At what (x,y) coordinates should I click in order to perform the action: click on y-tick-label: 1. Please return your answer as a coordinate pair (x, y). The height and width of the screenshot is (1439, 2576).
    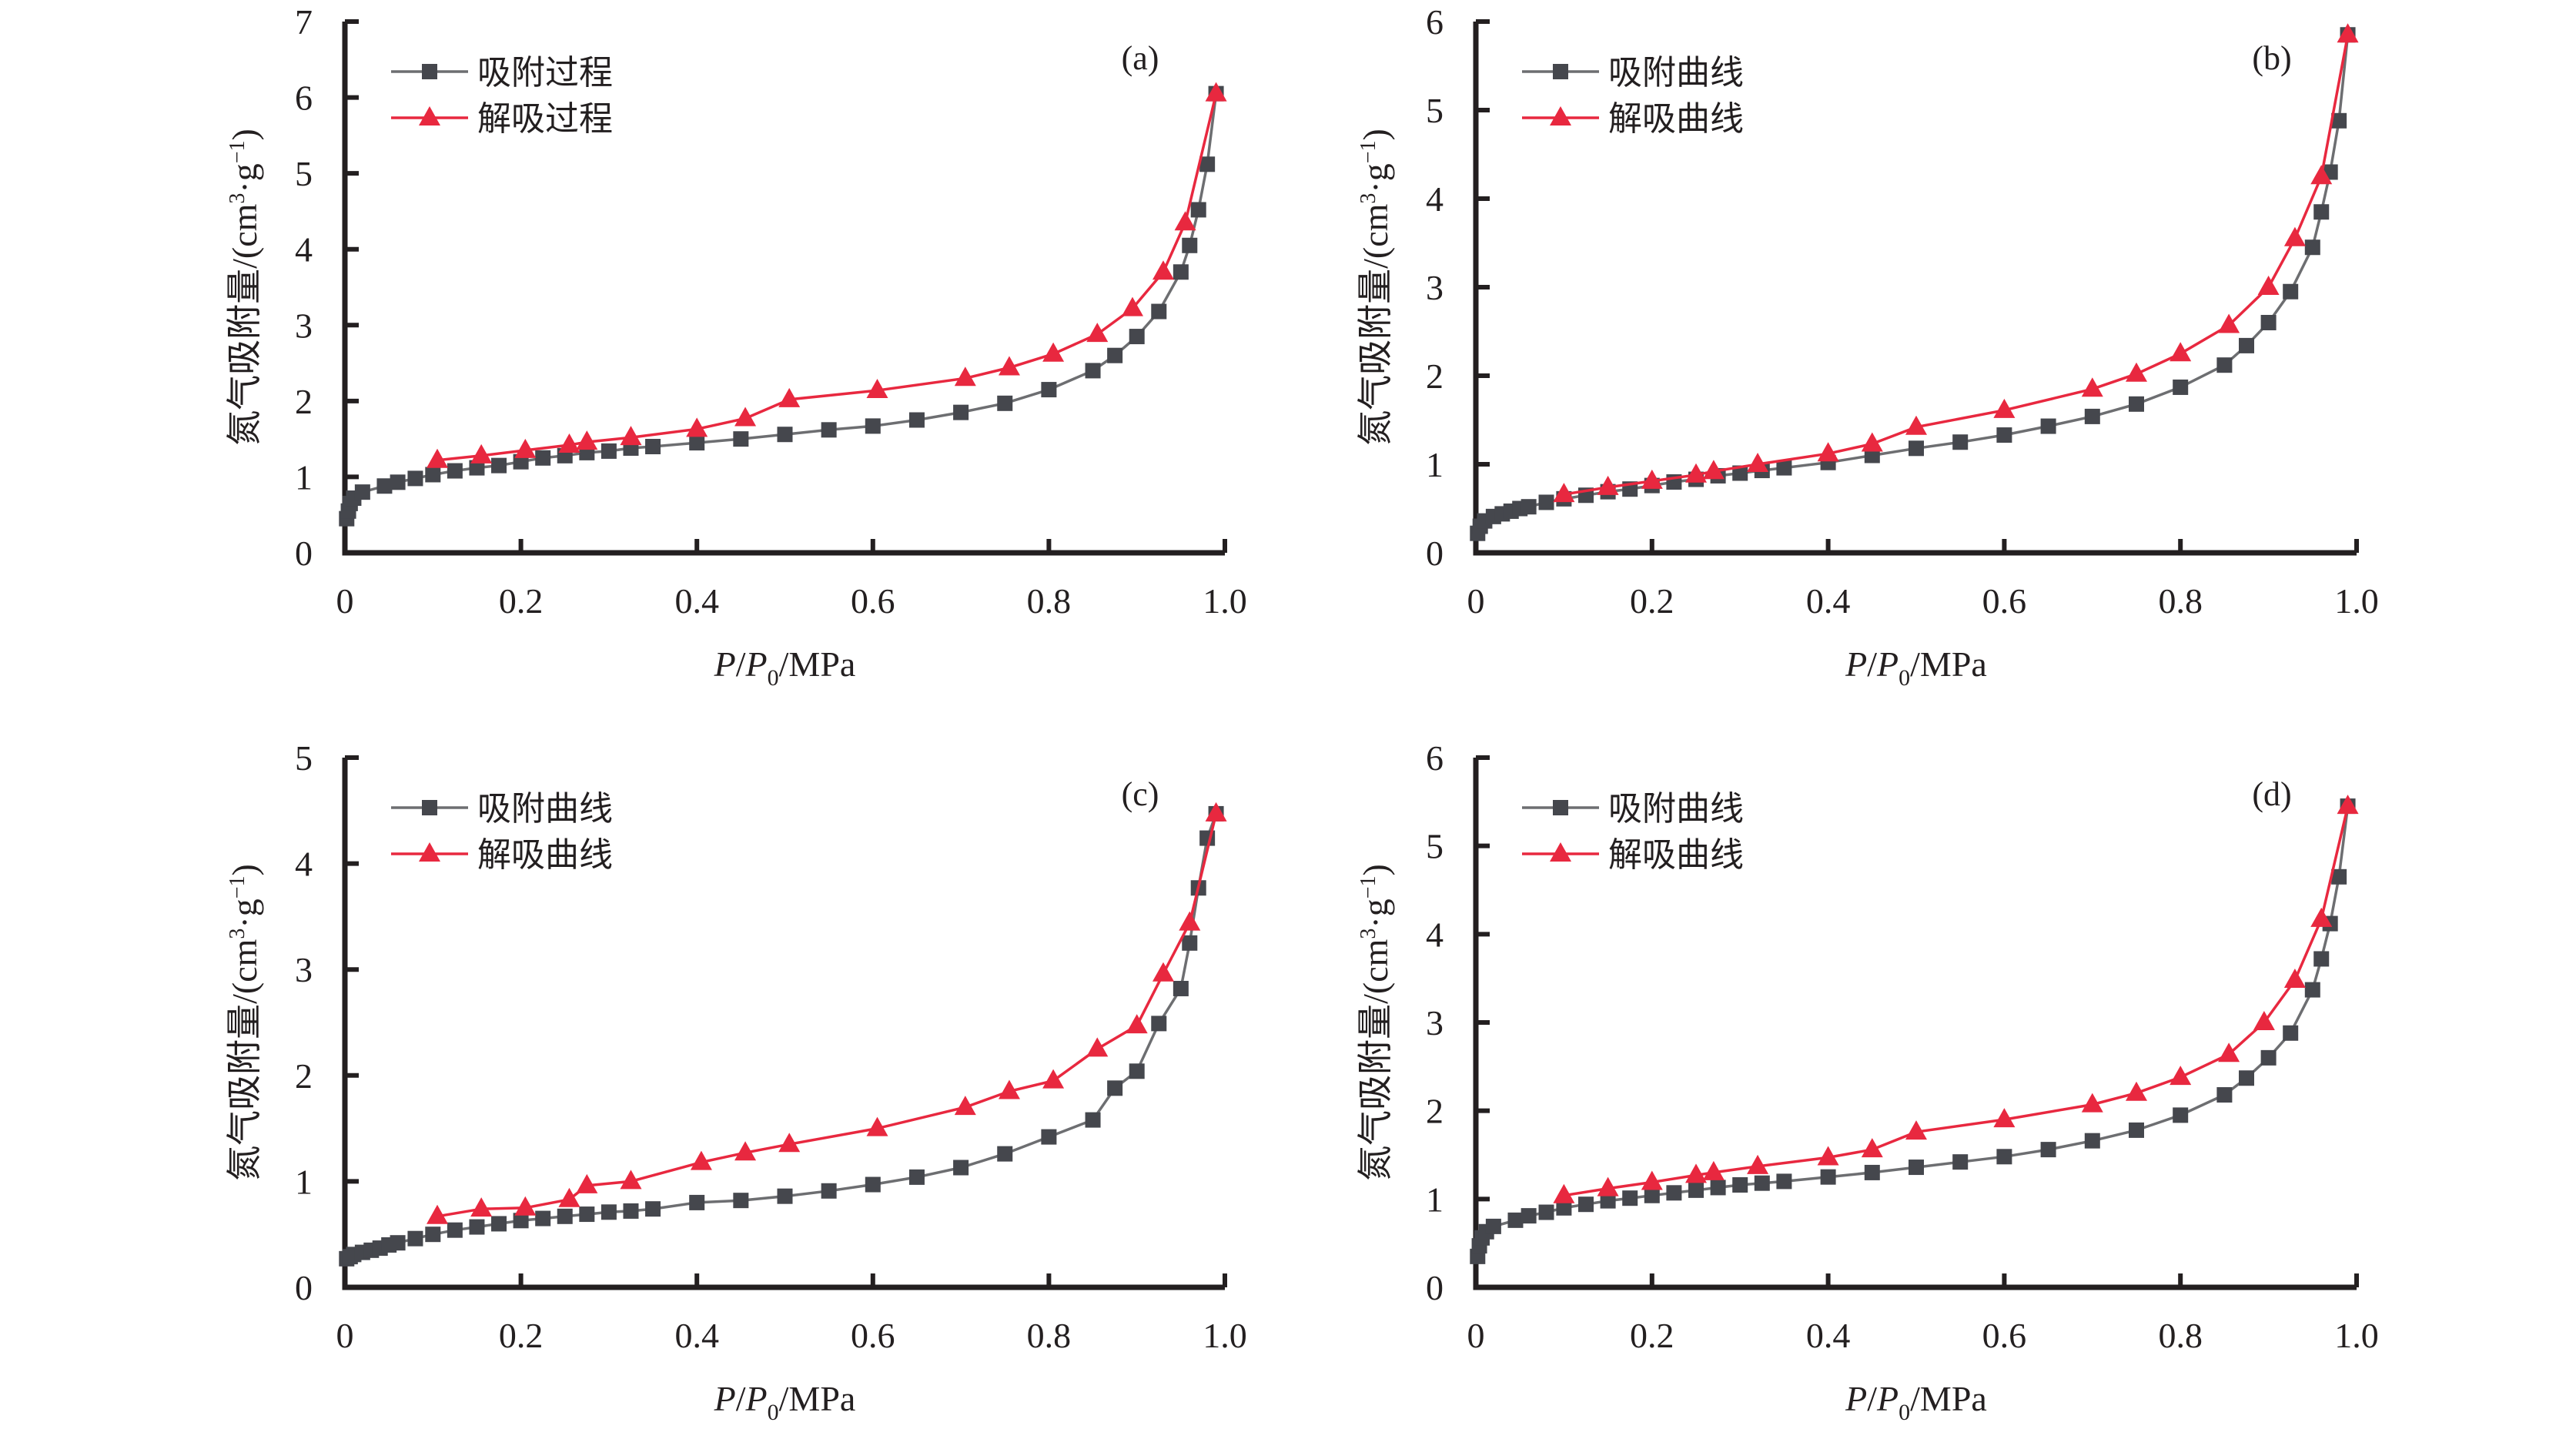
    Looking at the image, I should click on (1435, 464).